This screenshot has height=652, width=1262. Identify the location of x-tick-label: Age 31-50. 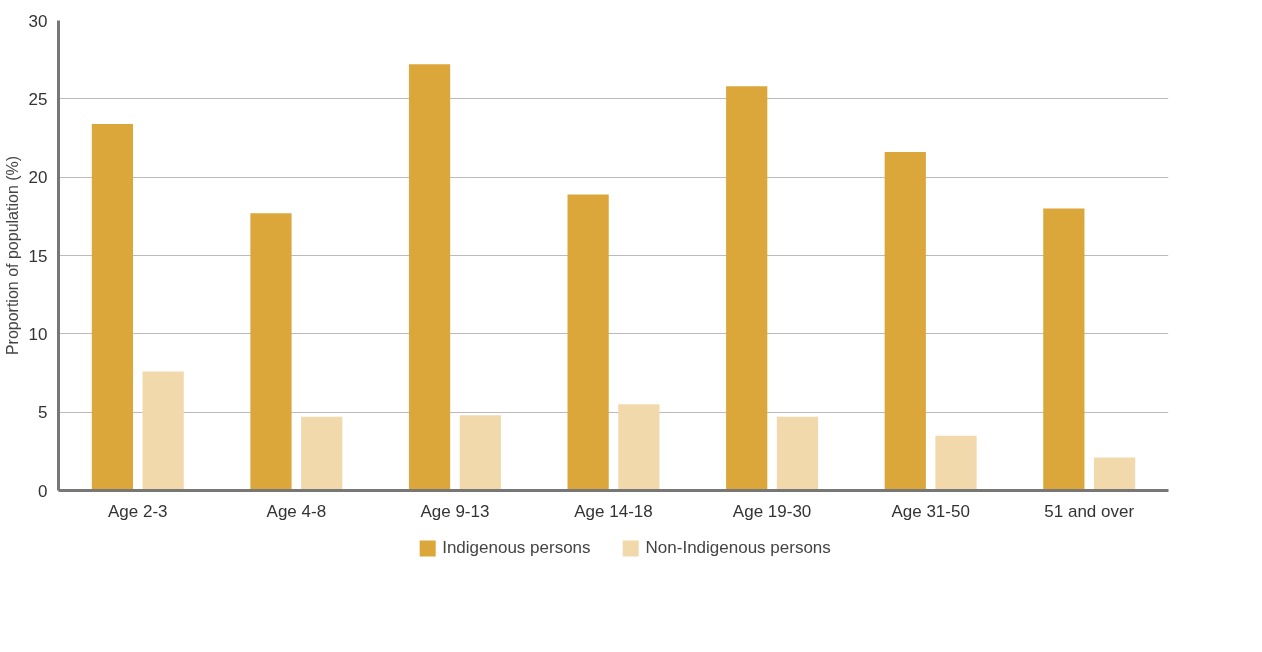
(930, 511).